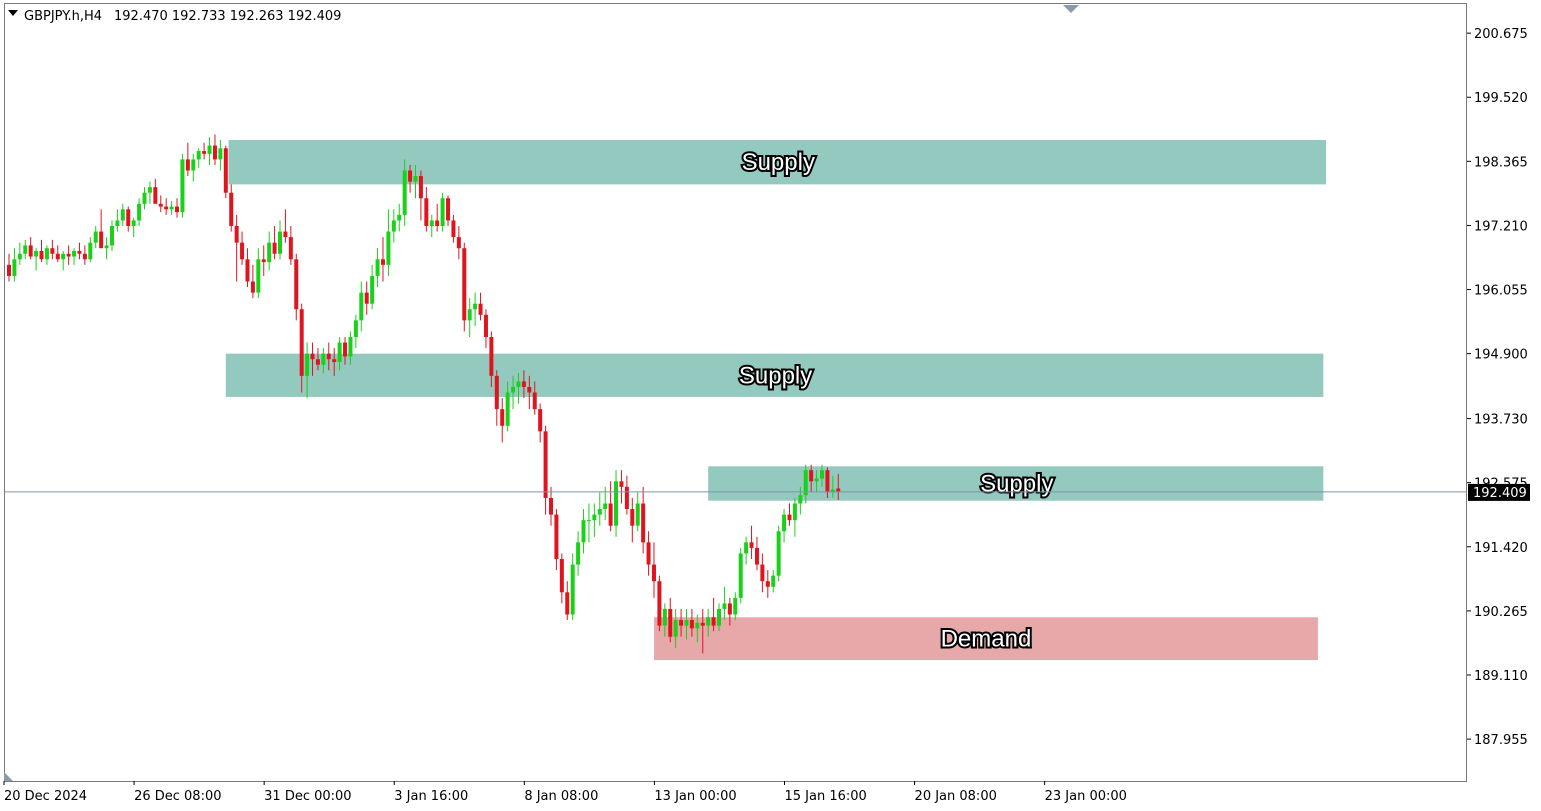  Describe the element at coordinates (825, 796) in the screenshot. I see `time-tick-label-6: 15 Jan 16:00` at that location.